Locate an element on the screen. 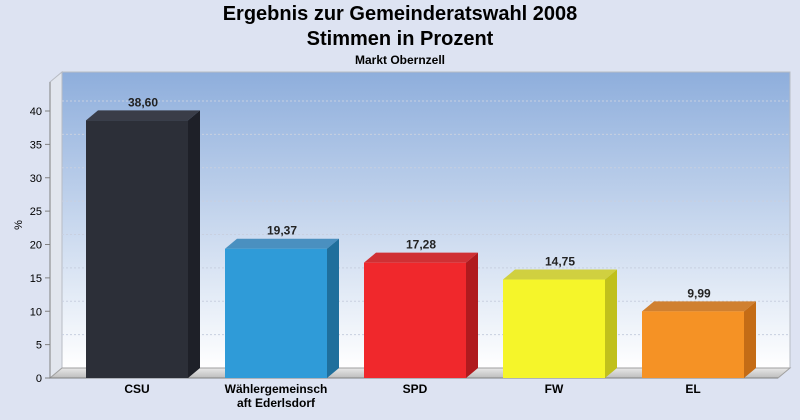 Image resolution: width=800 pixels, height=420 pixels. x-tick-label: EL is located at coordinates (692, 389).